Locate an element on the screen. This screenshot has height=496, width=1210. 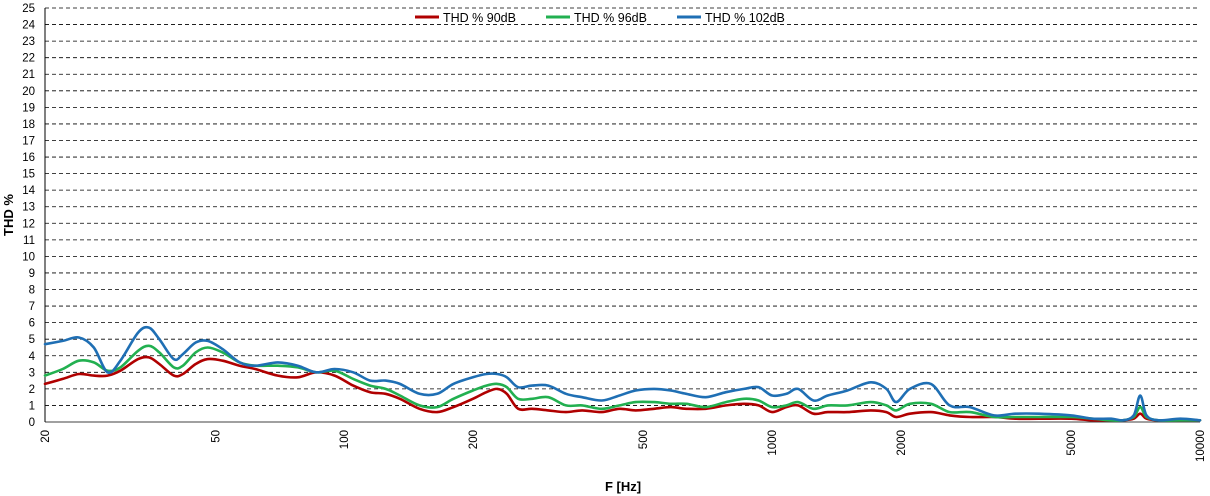
y-tick-label: 13 is located at coordinates (28, 208).